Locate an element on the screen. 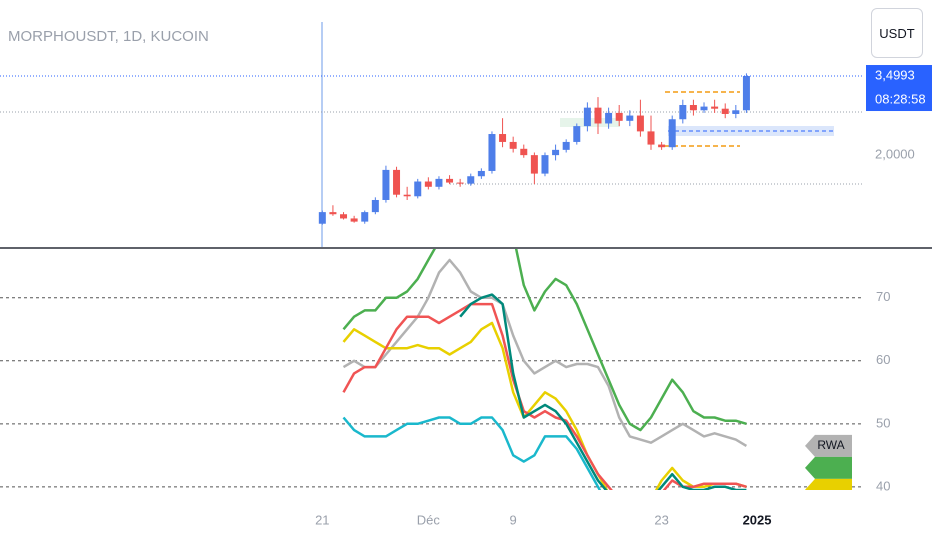 The height and width of the screenshot is (550, 932). x-tick-label: 23 is located at coordinates (661, 519).